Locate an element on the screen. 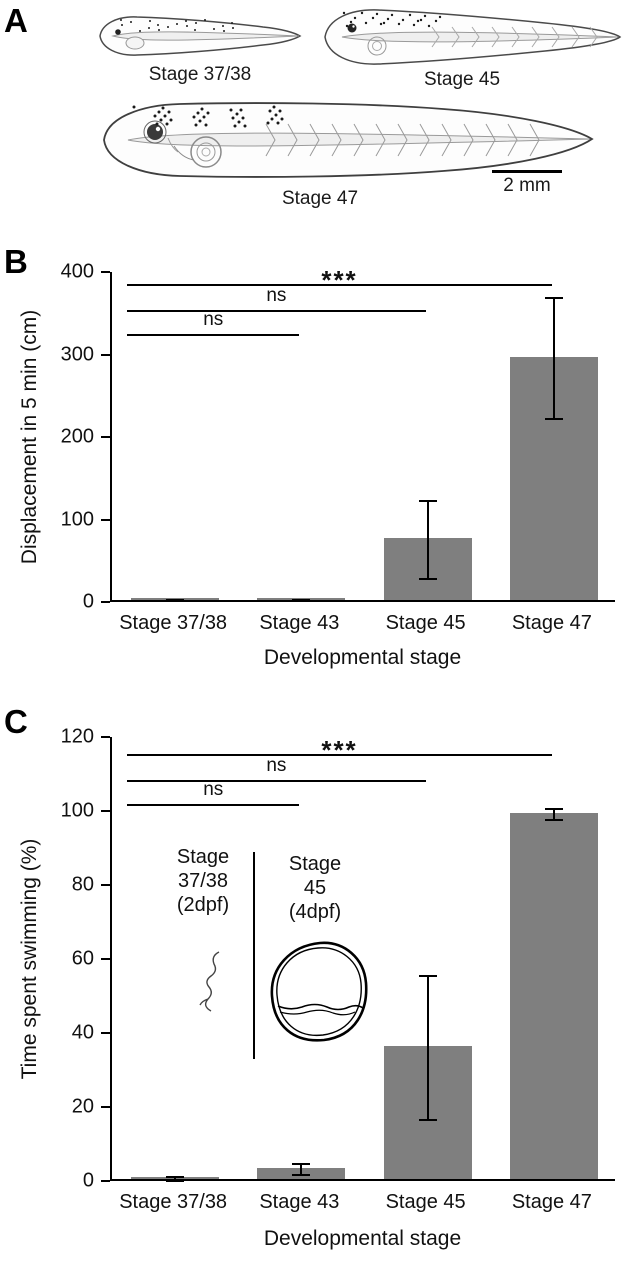 The image size is (632, 1266). panel-c-x-axis-title: Developmental stage is located at coordinates (362, 1238).